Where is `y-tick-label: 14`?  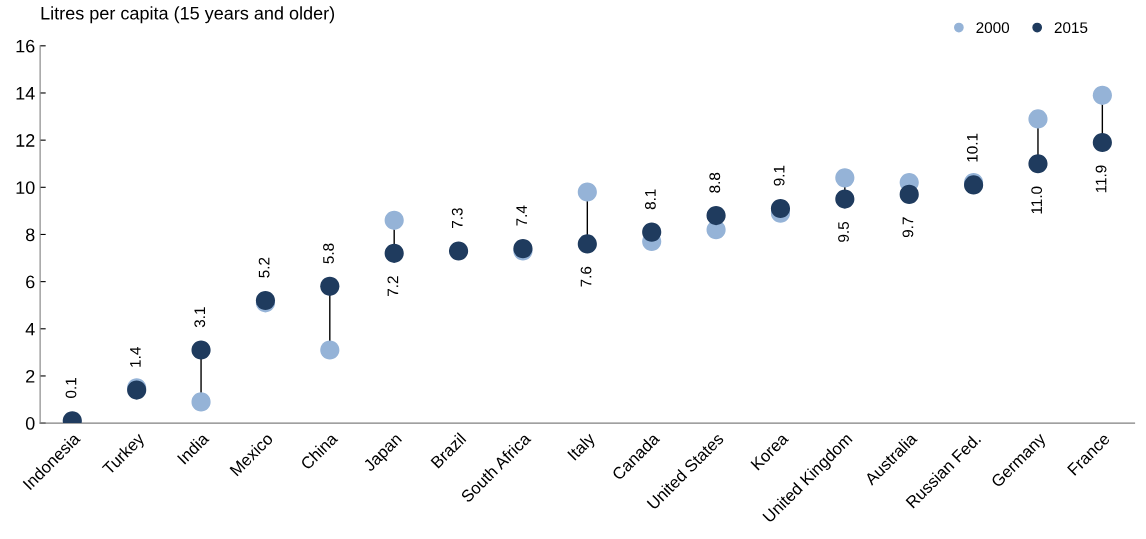 y-tick-label: 14 is located at coordinates (25, 93).